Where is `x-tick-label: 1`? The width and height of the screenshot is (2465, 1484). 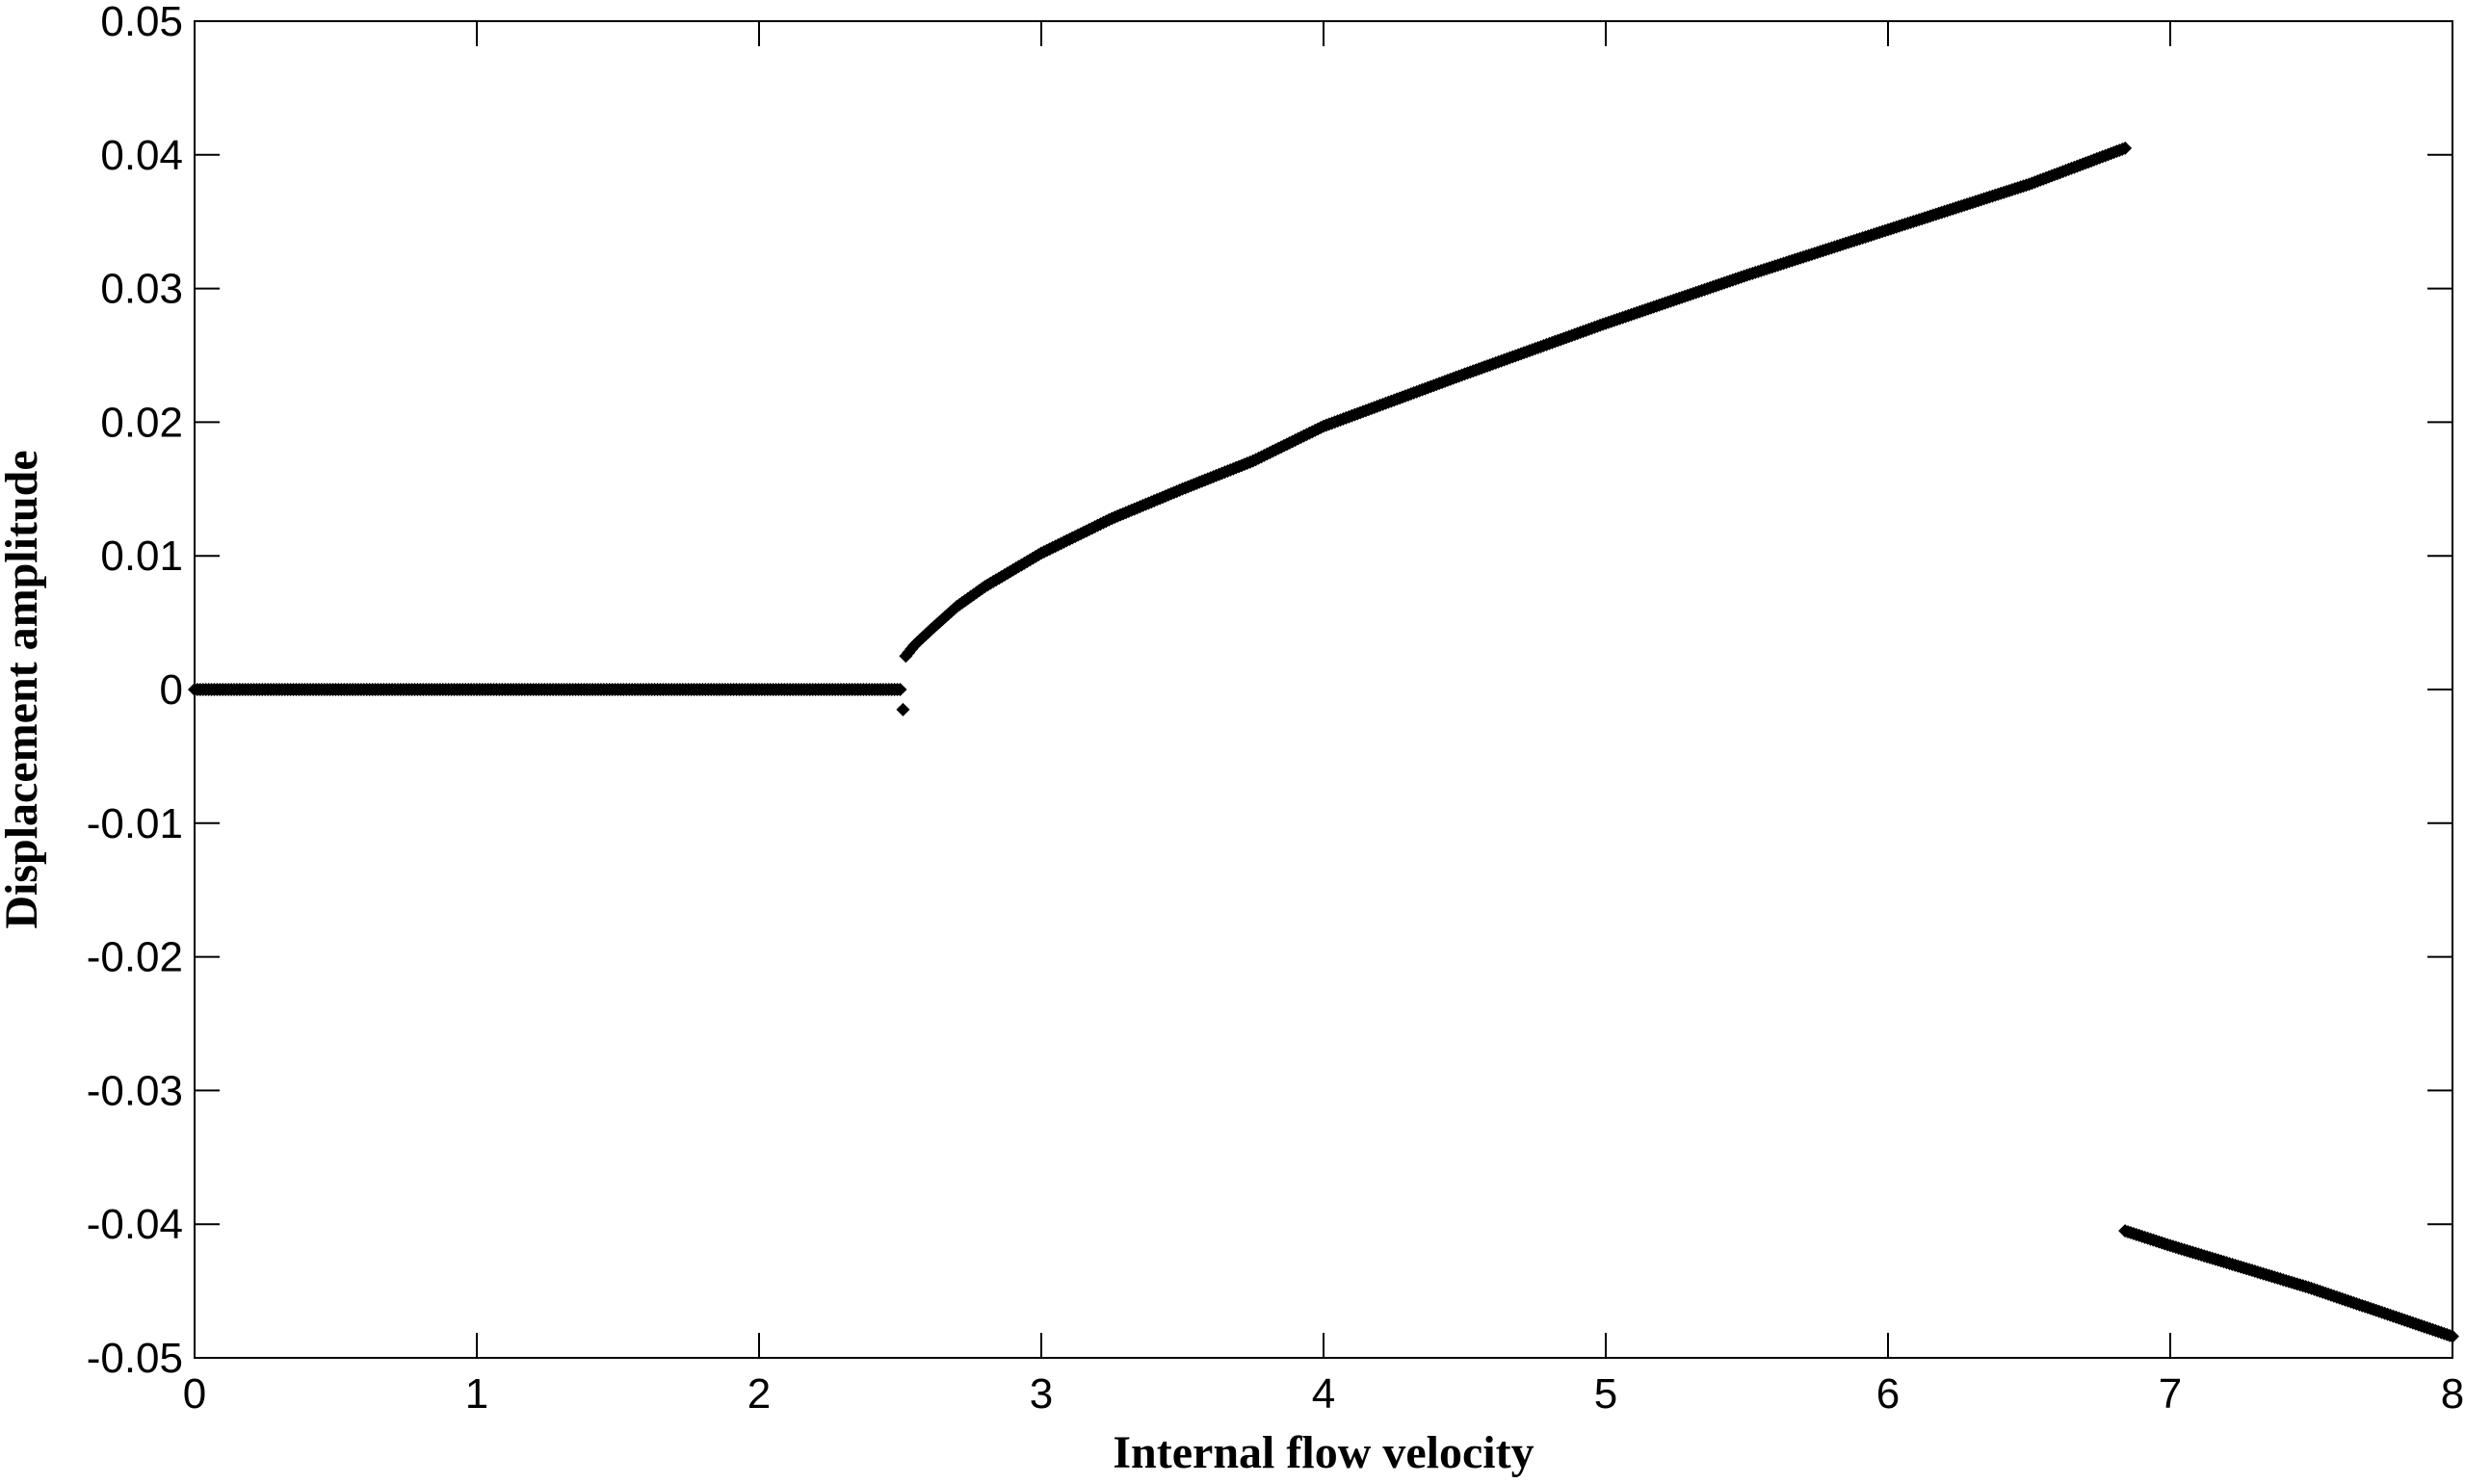
x-tick-label: 1 is located at coordinates (476, 1394).